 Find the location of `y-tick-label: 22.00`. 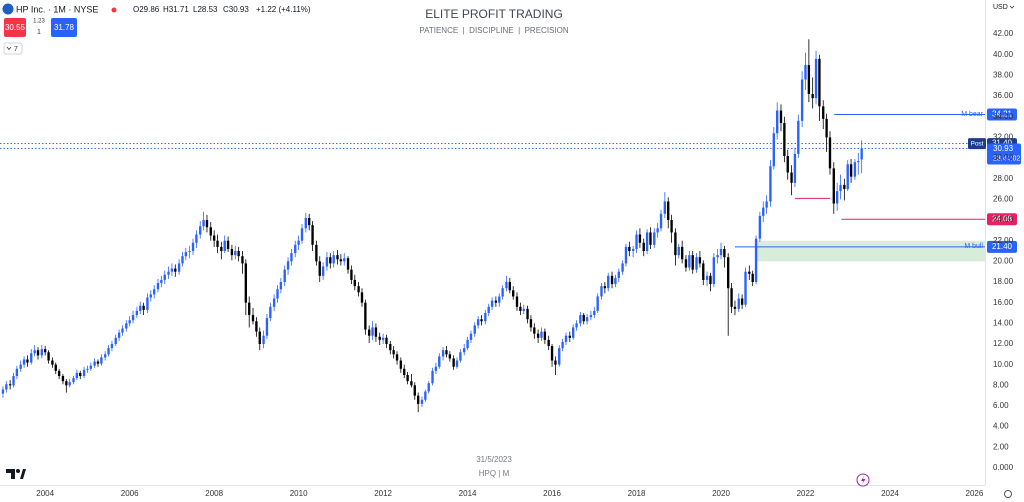

y-tick-label: 22.00 is located at coordinates (1003, 240).